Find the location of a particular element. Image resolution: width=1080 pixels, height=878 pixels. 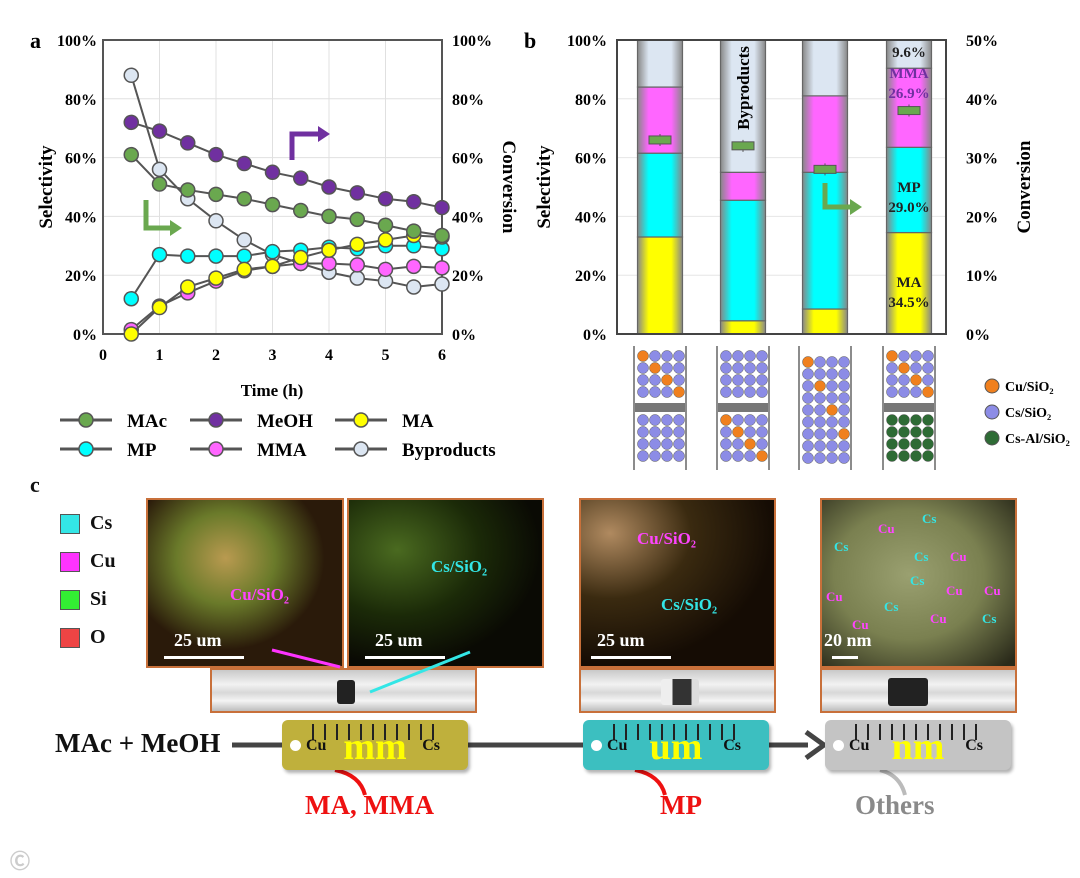

product-label: MP is located at coordinates (681, 805).